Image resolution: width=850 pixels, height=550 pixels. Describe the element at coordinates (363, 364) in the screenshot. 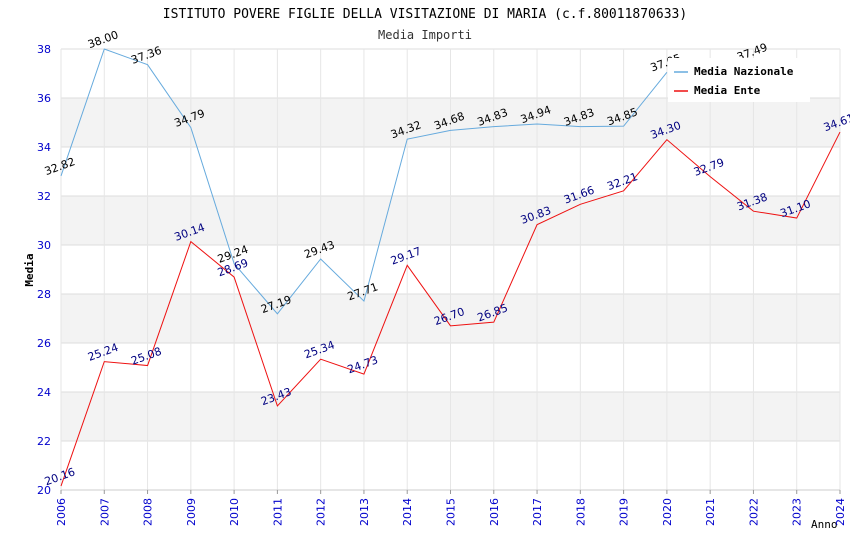

I see `data-label-ente: 24.73` at that location.